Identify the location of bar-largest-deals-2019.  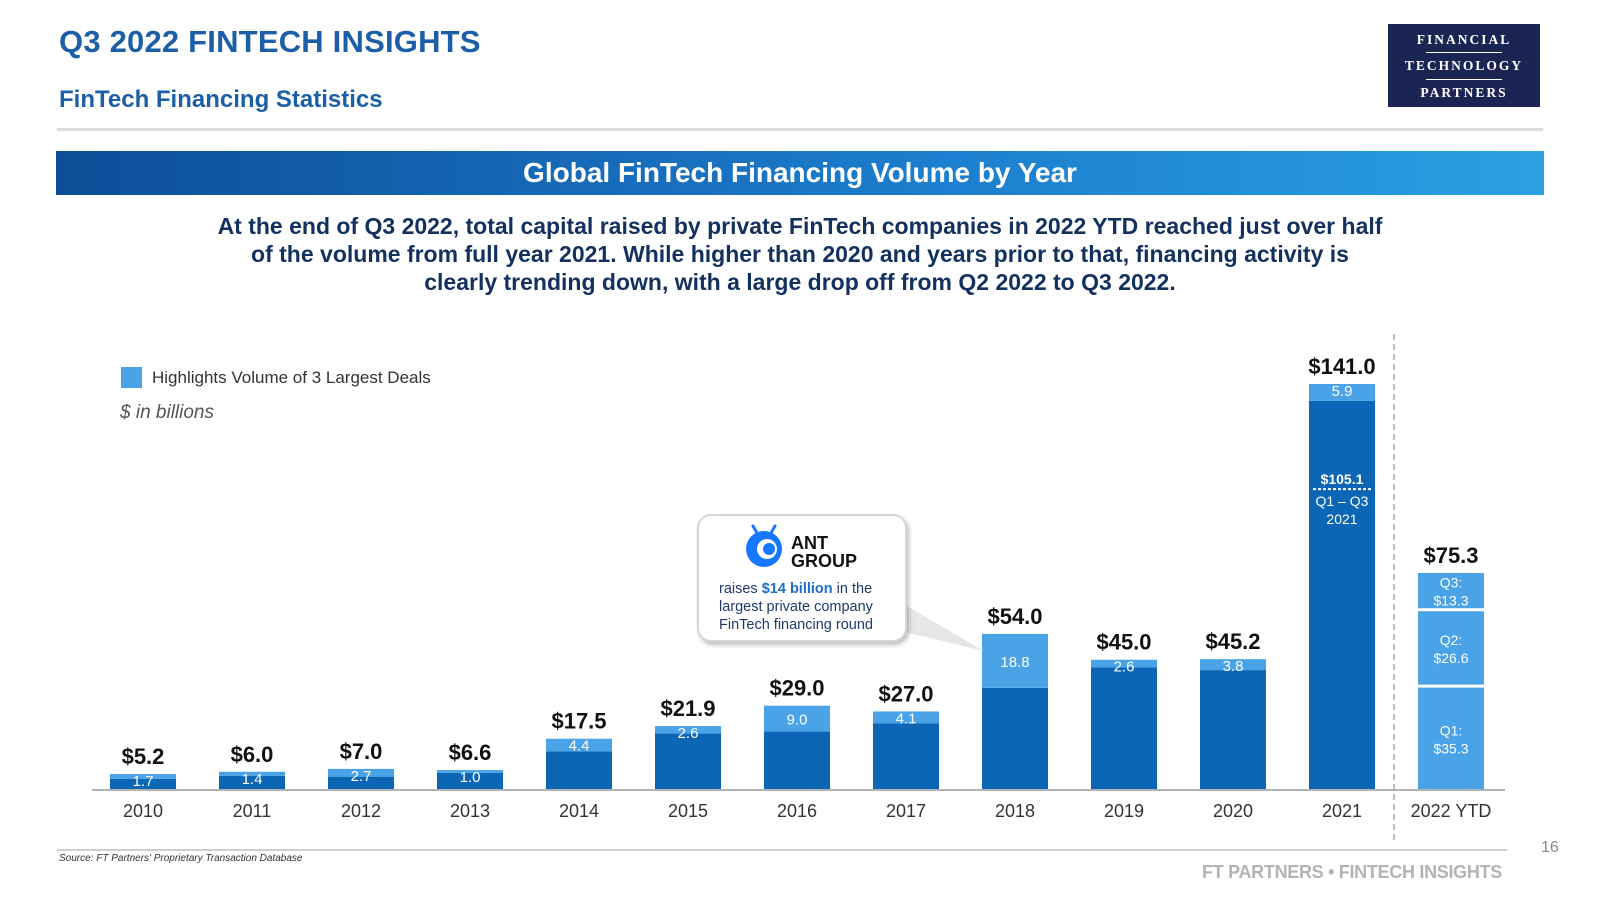
(1124, 663).